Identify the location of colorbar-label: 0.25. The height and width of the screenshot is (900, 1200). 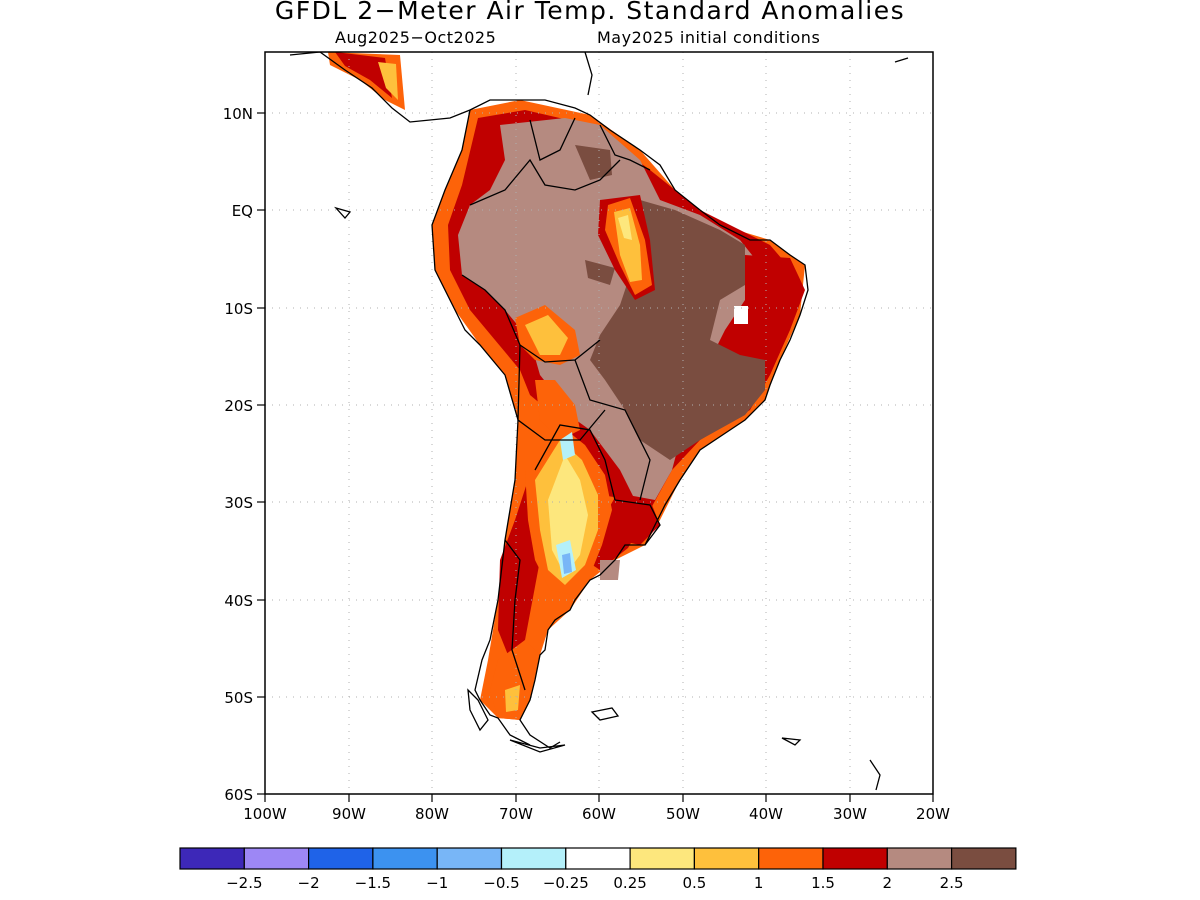
(629, 883).